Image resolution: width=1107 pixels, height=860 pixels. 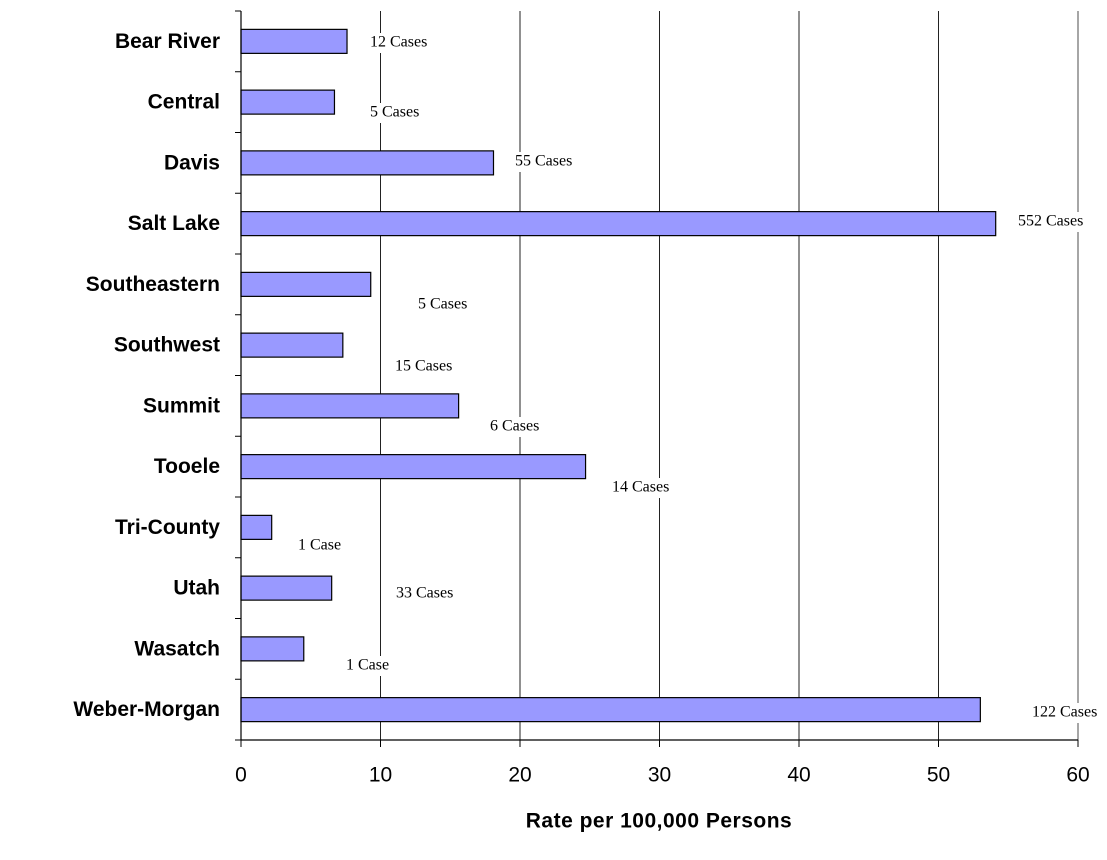 What do you see at coordinates (519, 775) in the screenshot?
I see `x-tick-label: 20` at bounding box center [519, 775].